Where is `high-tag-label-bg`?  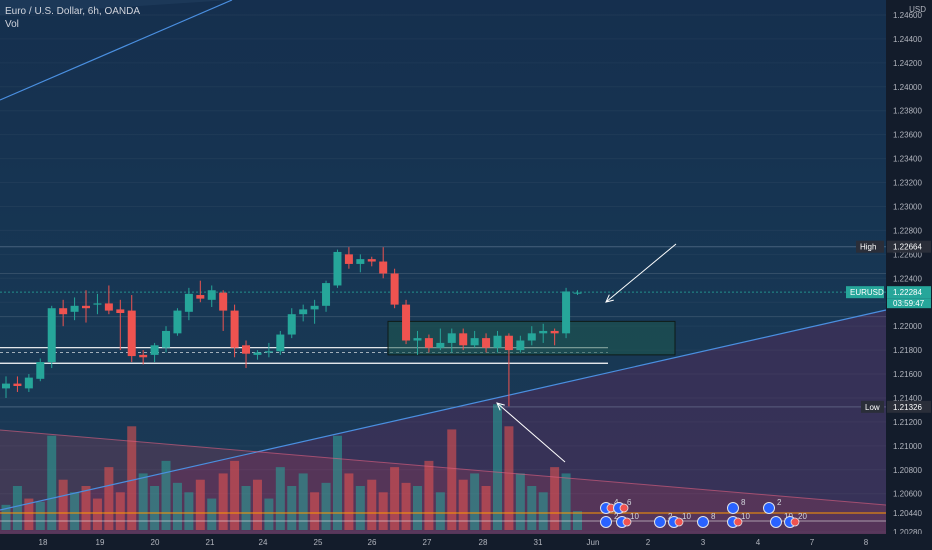 high-tag-label-bg is located at coordinates (870, 246).